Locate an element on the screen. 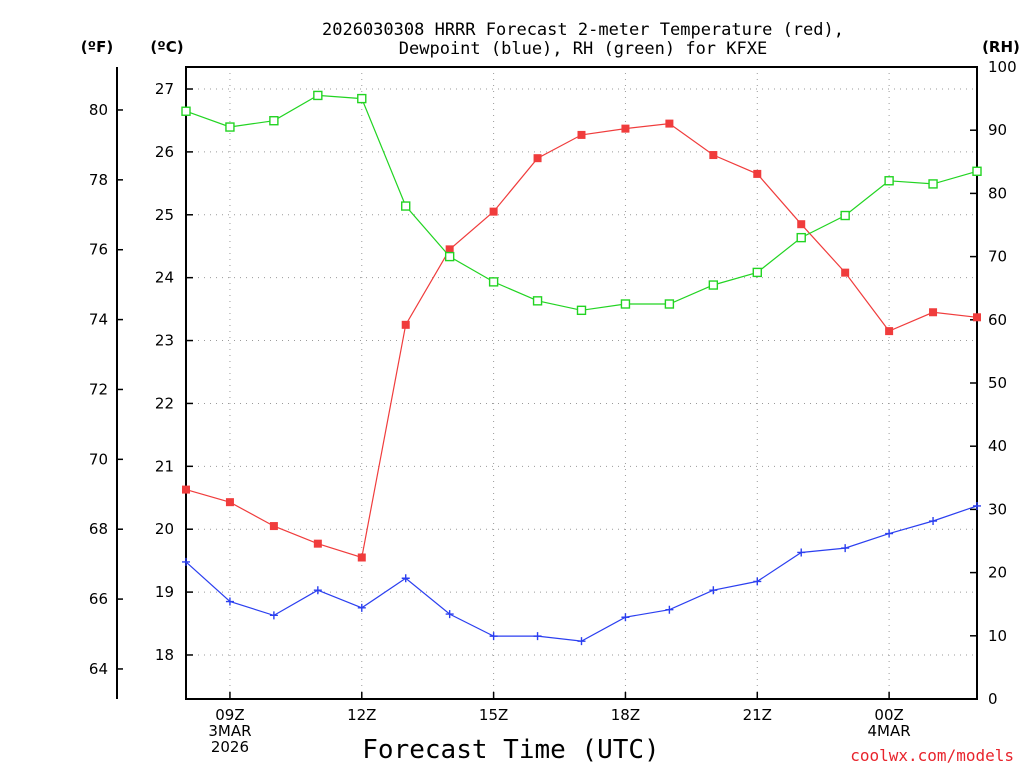 The height and width of the screenshot is (768, 1024). fahrenheit-tick-label: 66 is located at coordinates (98, 599).